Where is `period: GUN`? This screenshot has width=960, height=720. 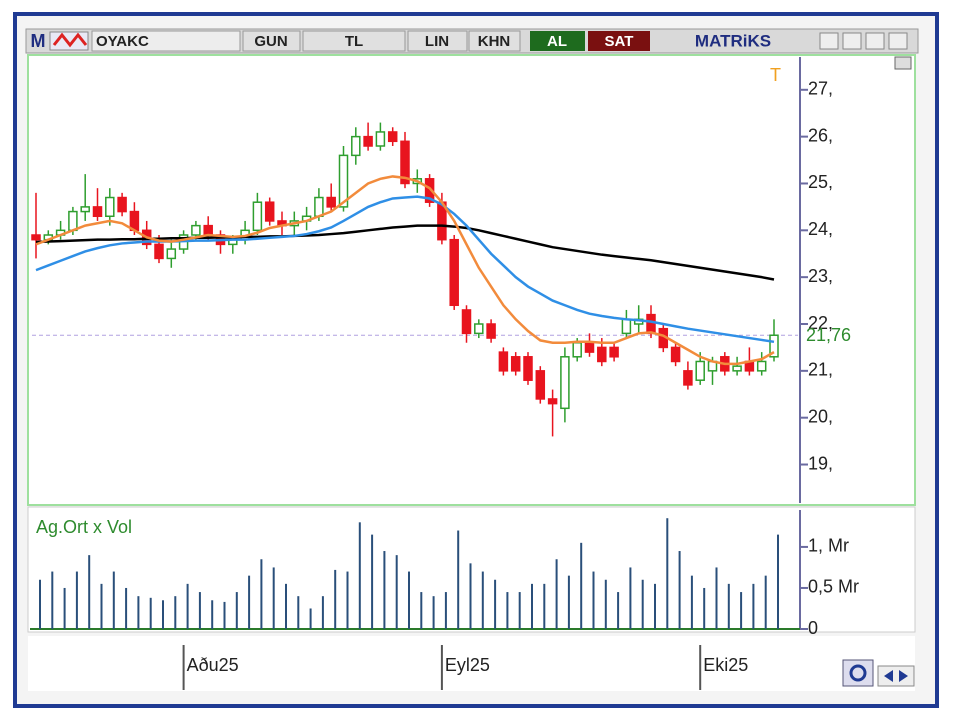 period: GUN is located at coordinates (270, 41).